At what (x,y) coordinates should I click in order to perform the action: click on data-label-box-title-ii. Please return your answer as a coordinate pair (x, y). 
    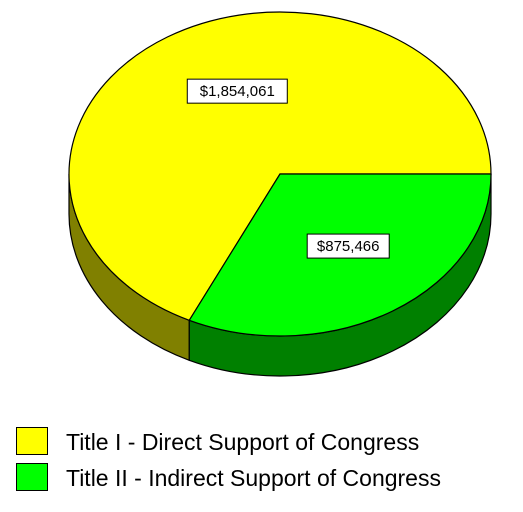
    Looking at the image, I should click on (348, 246).